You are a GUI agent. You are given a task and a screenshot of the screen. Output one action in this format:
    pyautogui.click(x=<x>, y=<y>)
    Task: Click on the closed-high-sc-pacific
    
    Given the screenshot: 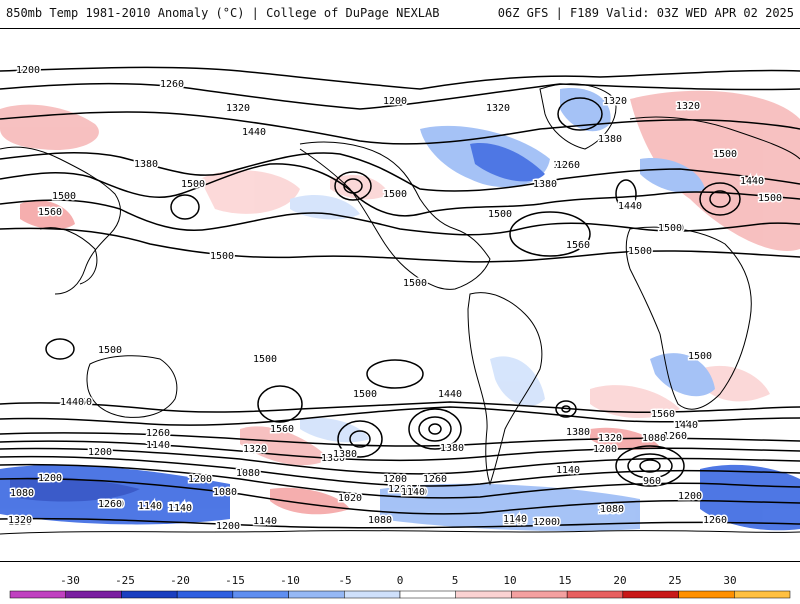 What is the action you would take?
    pyautogui.click(x=280, y=404)
    